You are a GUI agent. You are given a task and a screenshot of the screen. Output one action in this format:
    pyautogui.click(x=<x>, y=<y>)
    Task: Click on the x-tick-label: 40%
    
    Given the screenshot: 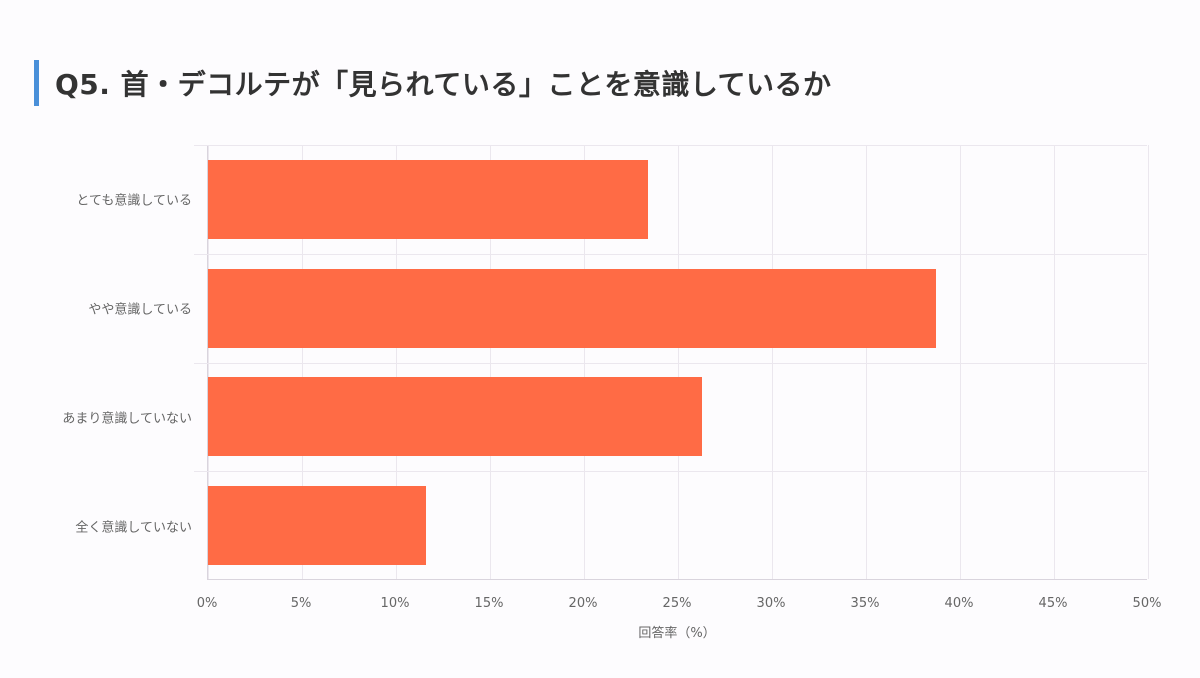 What is the action you would take?
    pyautogui.click(x=959, y=603)
    